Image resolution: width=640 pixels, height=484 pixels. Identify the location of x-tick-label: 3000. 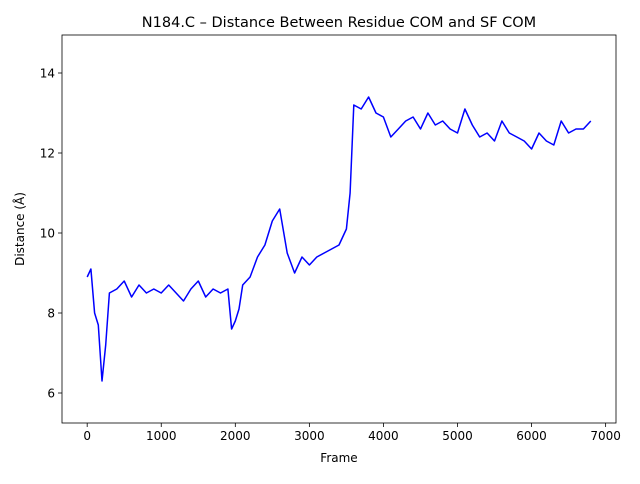
(309, 436).